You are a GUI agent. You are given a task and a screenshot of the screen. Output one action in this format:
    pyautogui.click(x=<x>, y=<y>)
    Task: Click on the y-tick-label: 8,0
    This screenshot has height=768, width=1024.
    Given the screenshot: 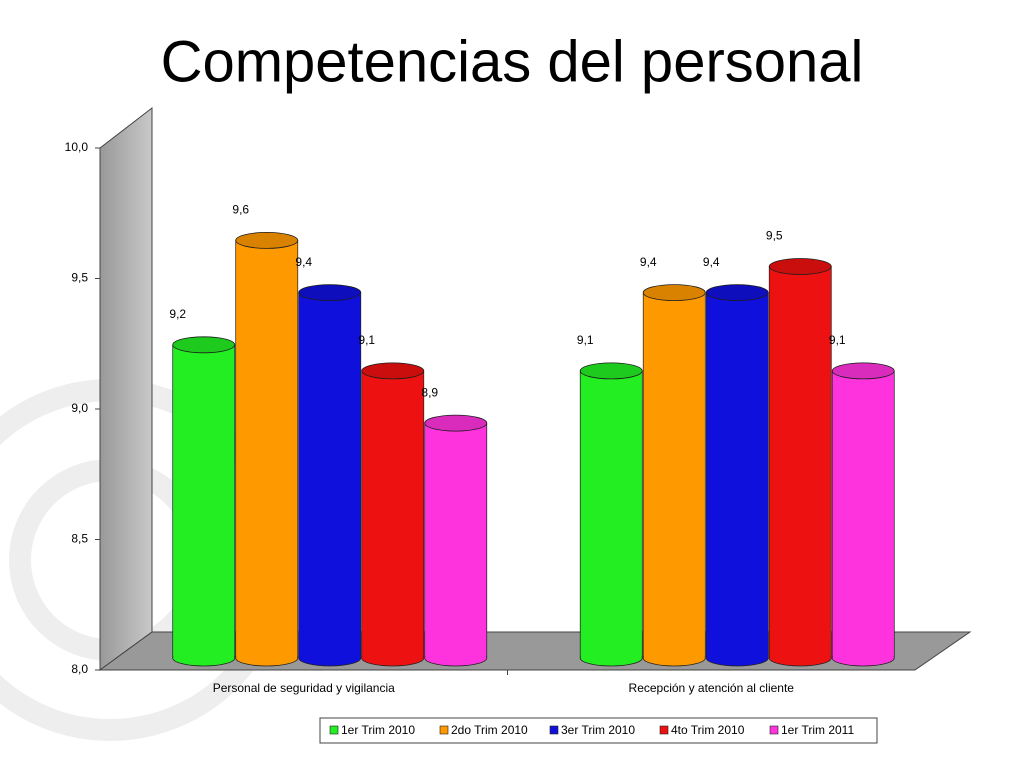 What is the action you would take?
    pyautogui.click(x=79, y=669)
    